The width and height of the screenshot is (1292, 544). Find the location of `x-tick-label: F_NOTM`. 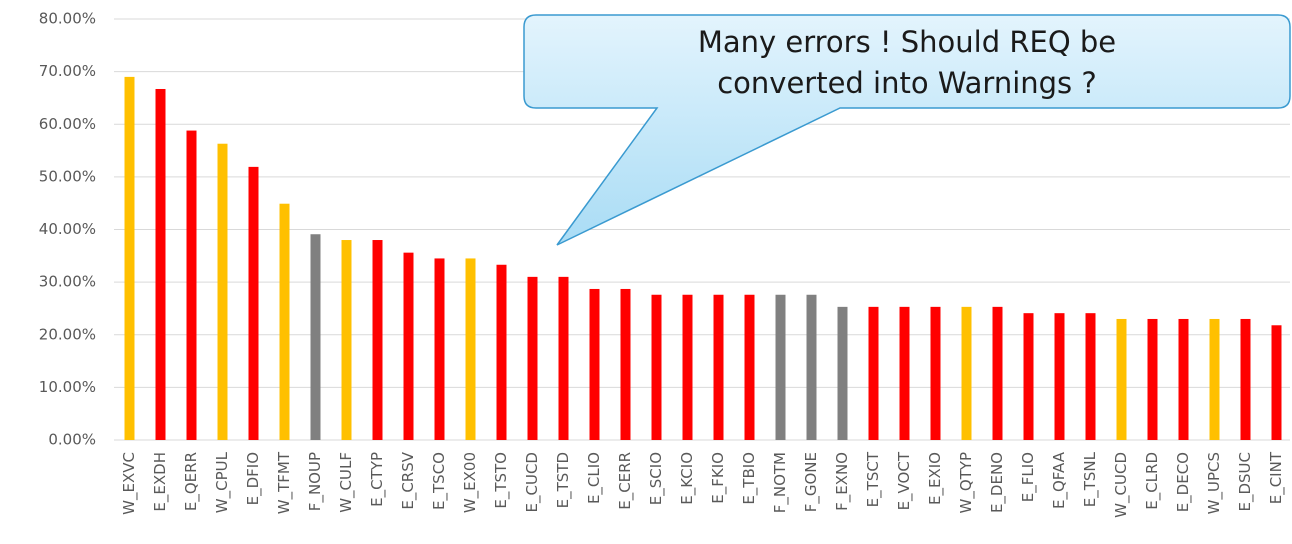

x-tick-label: F_NOTM is located at coordinates (780, 482).